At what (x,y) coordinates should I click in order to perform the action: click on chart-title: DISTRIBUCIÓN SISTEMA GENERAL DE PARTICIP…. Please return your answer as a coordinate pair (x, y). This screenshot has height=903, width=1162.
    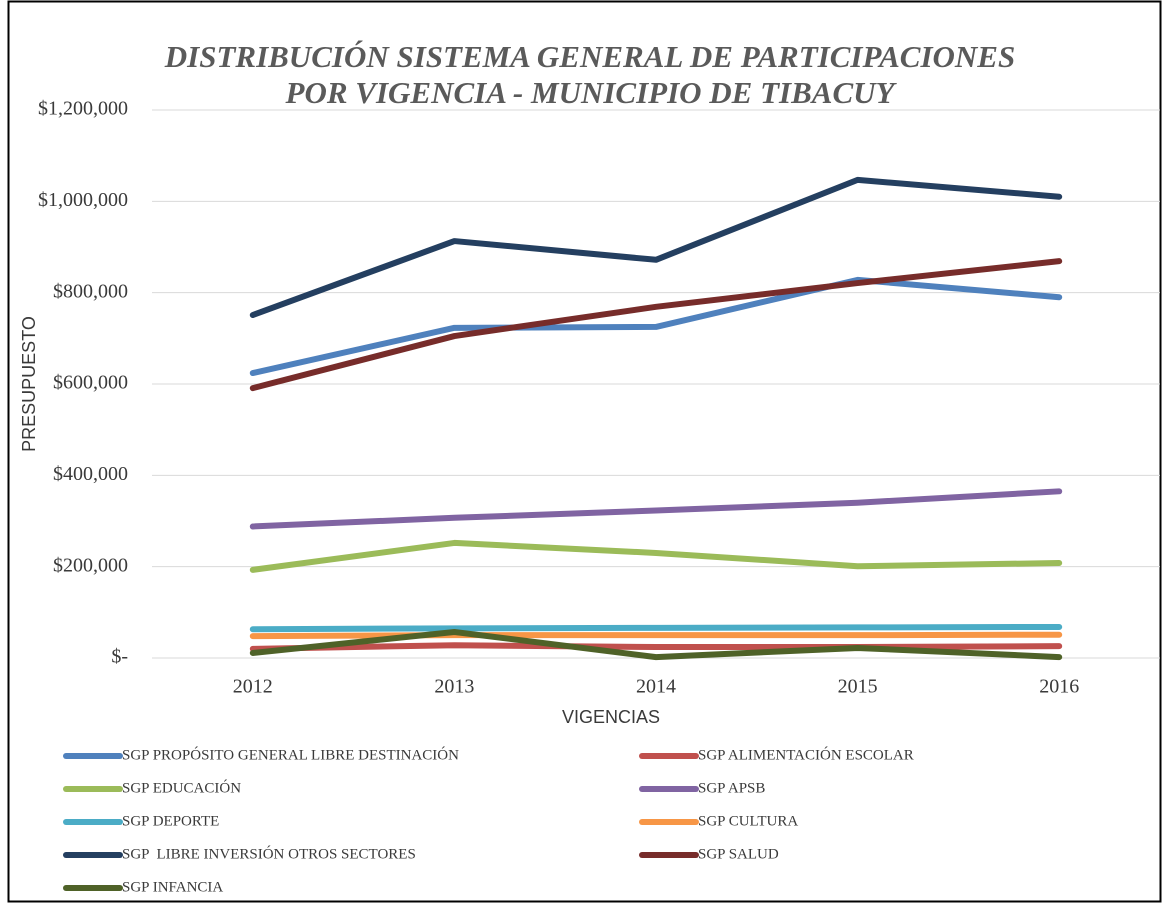
    Looking at the image, I should click on (589, 56).